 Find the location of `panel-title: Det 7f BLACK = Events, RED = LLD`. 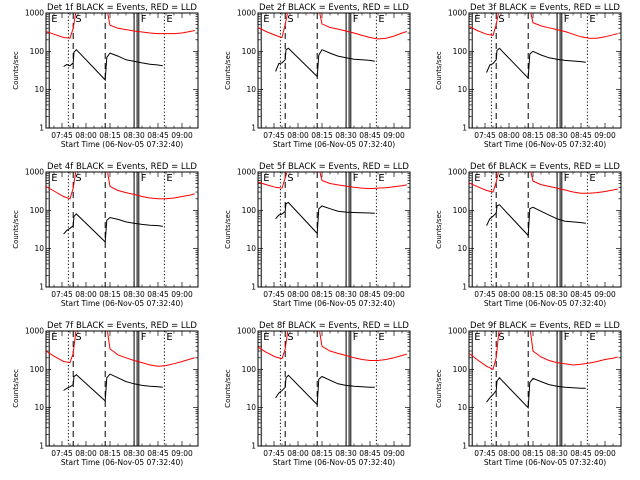

panel-title: Det 7f BLACK = Events, RED = LLD is located at coordinates (122, 326).